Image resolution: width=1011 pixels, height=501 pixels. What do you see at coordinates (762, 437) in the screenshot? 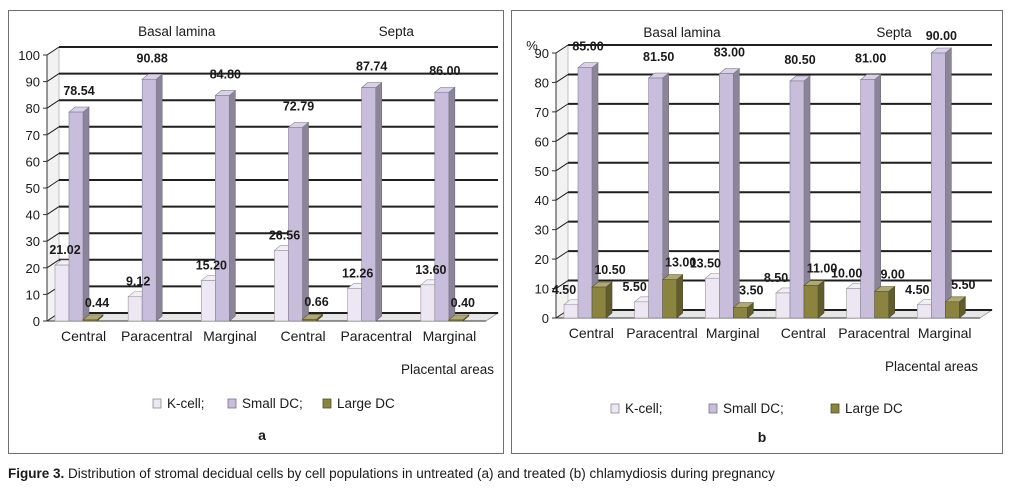
I see `panel-label: b` at bounding box center [762, 437].